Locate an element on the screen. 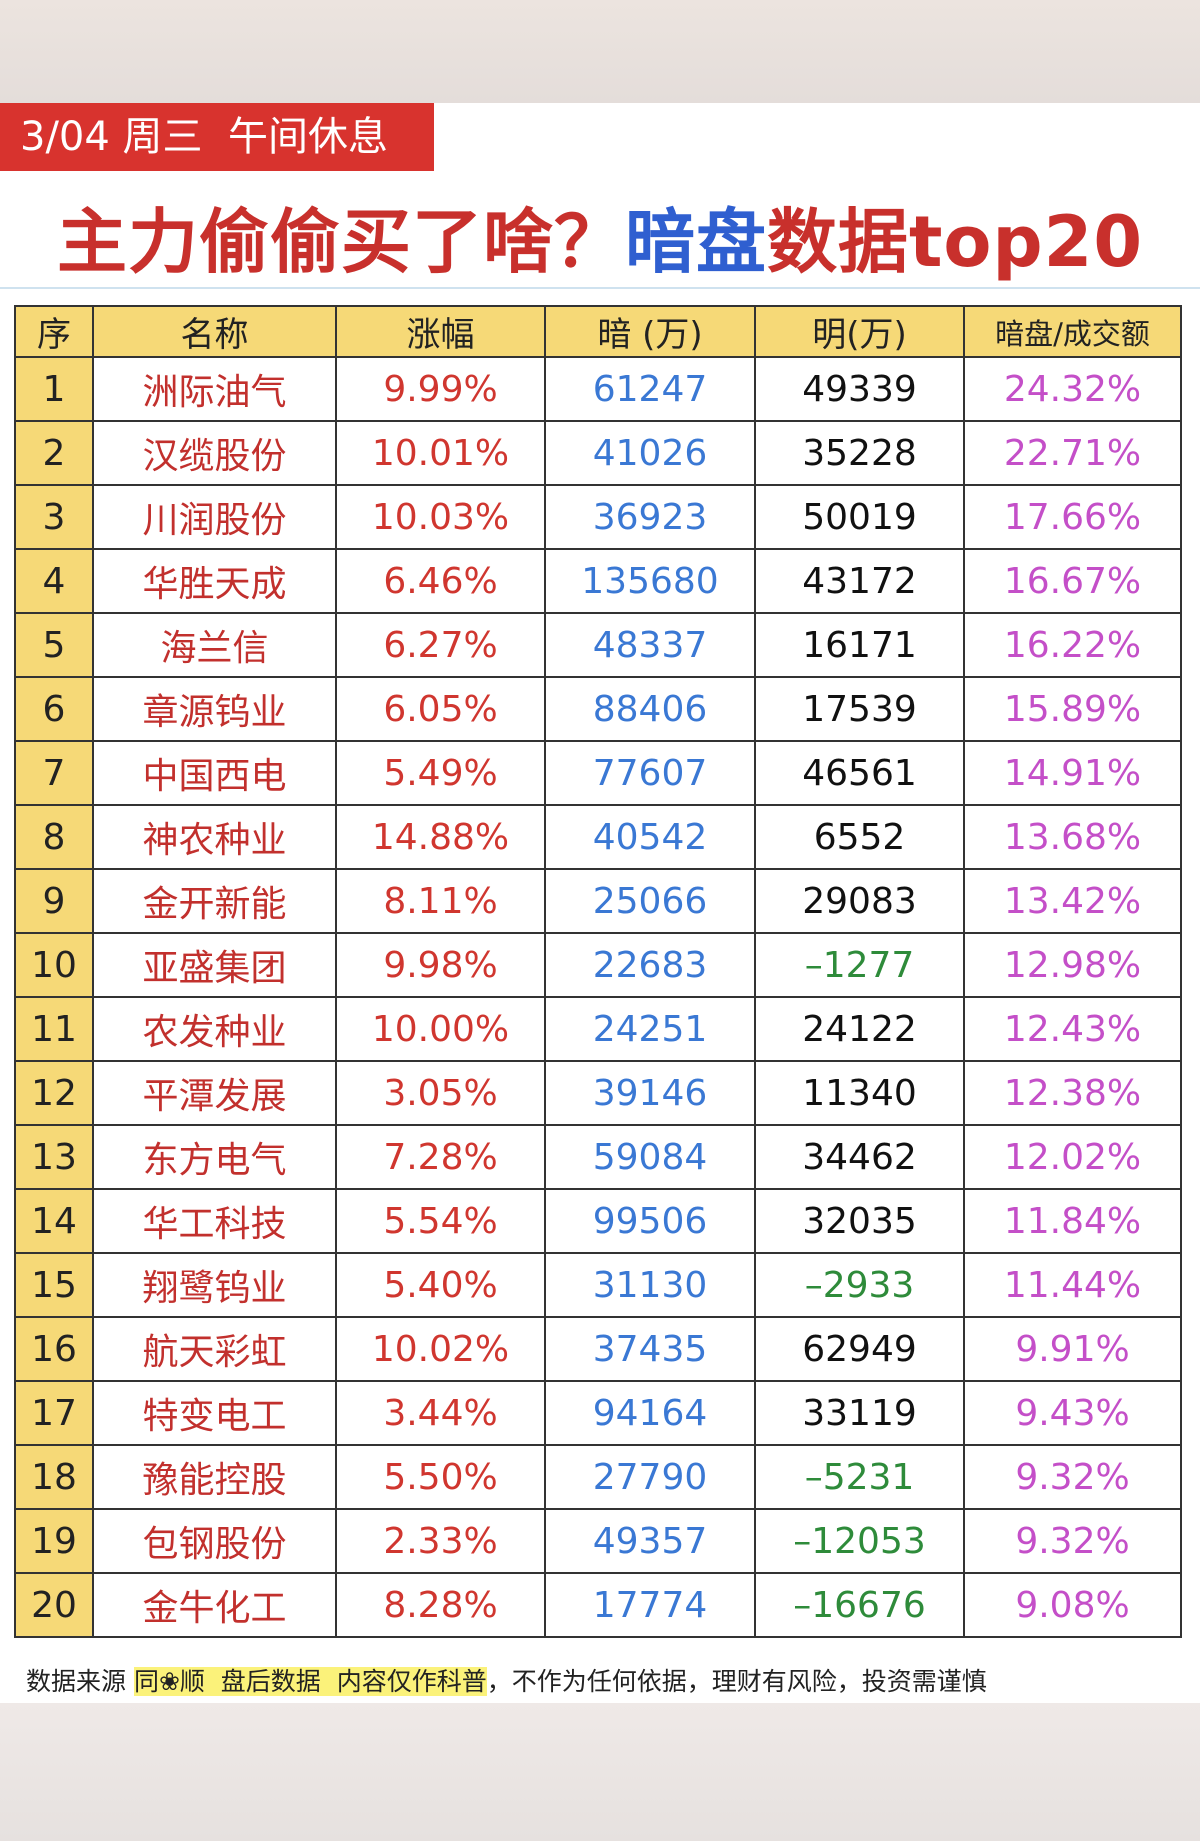 Image resolution: width=1200 pixels, height=1841 pixels. table-cell: 27790 is located at coordinates (650, 1477).